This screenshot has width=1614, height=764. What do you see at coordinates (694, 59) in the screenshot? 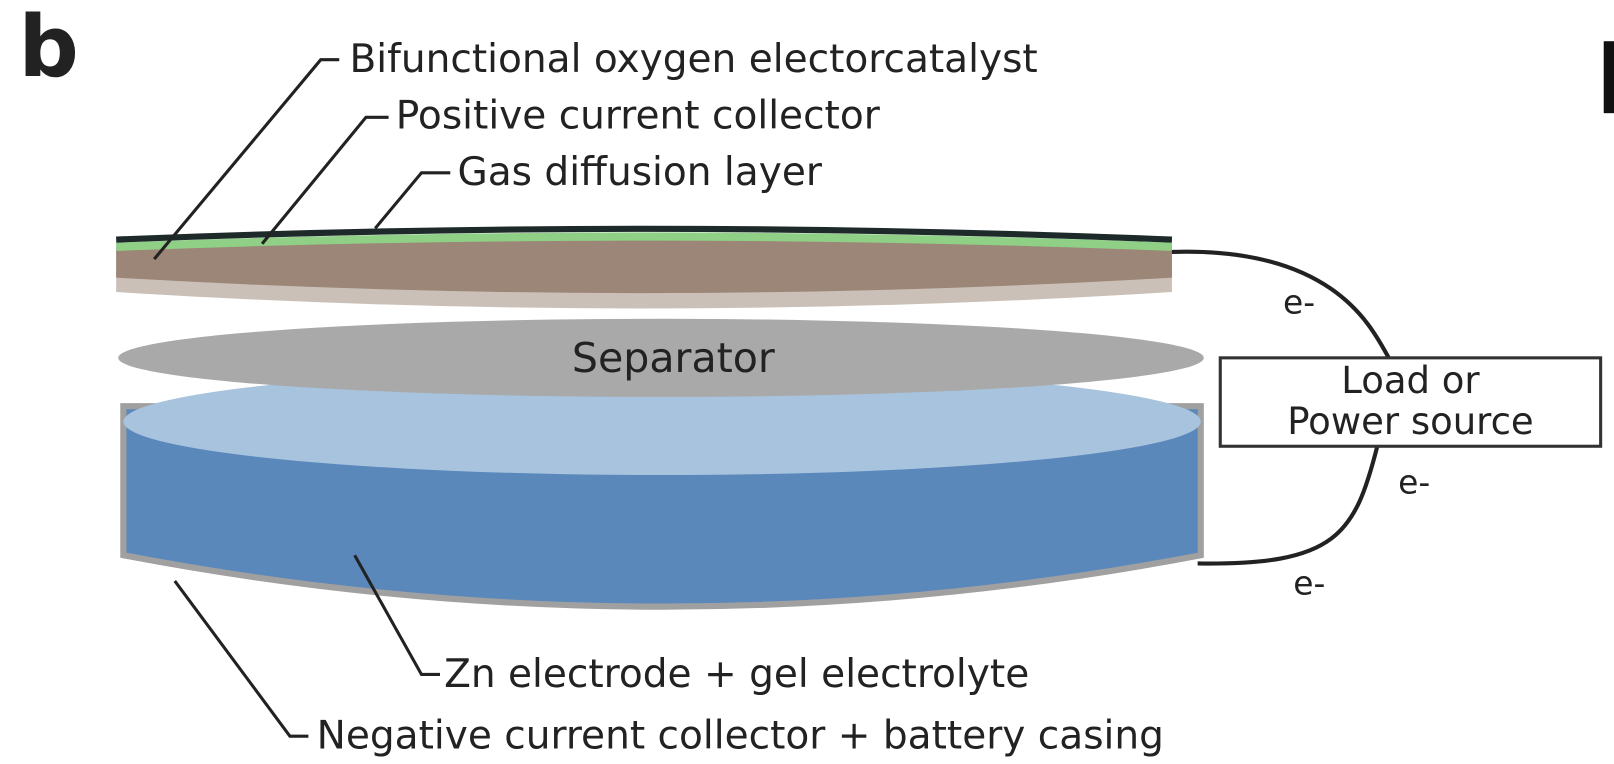
I see `label: Bifunctional oxygen electorcatalyst` at bounding box center [694, 59].